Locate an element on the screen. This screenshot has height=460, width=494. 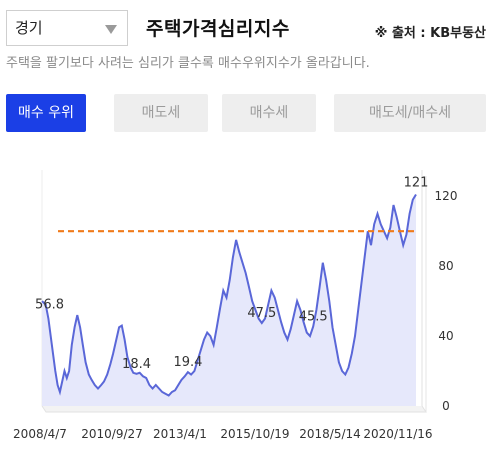
x-tick-label: 2008/4/7 is located at coordinates (40, 434).